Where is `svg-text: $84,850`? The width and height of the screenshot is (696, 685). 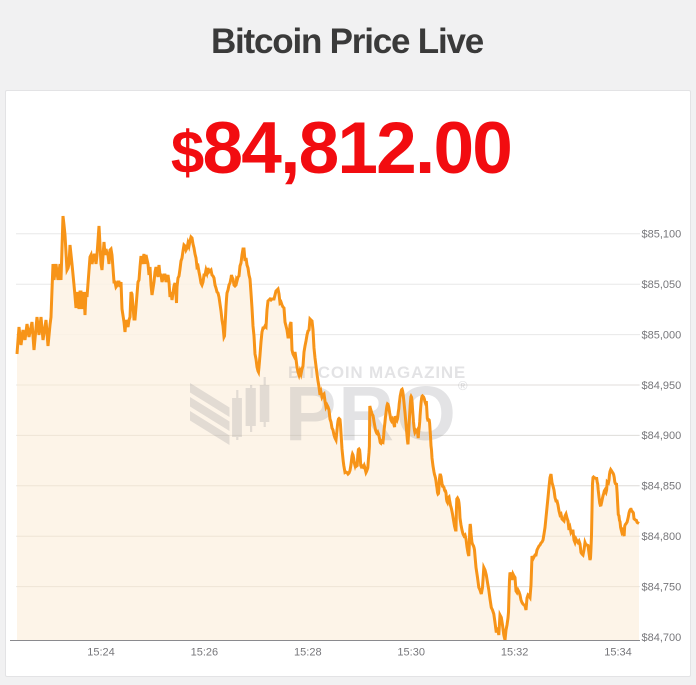
svg-text: $84,850 is located at coordinates (662, 487).